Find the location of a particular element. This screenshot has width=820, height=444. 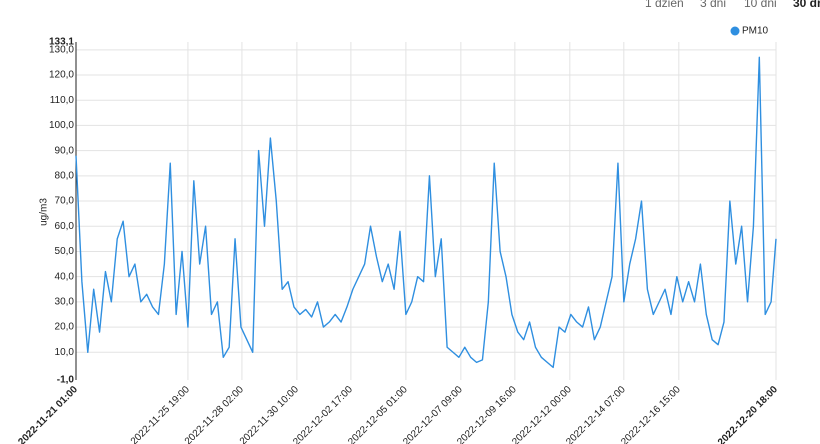

x-tick-label: 2022-12-02 17:00 is located at coordinates (323, 414).